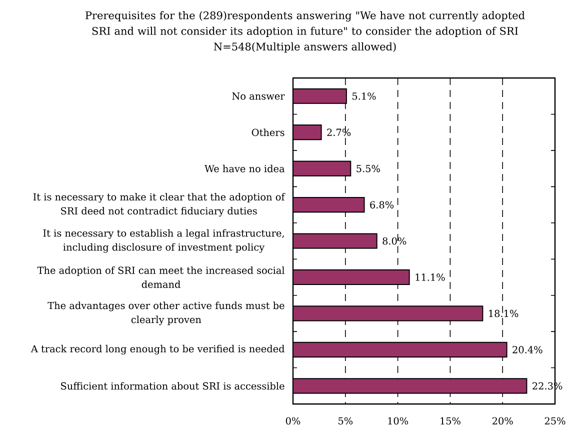 This screenshot has width=572, height=430. Describe the element at coordinates (450, 421) in the screenshot. I see `x-tick-label: 15%` at that location.